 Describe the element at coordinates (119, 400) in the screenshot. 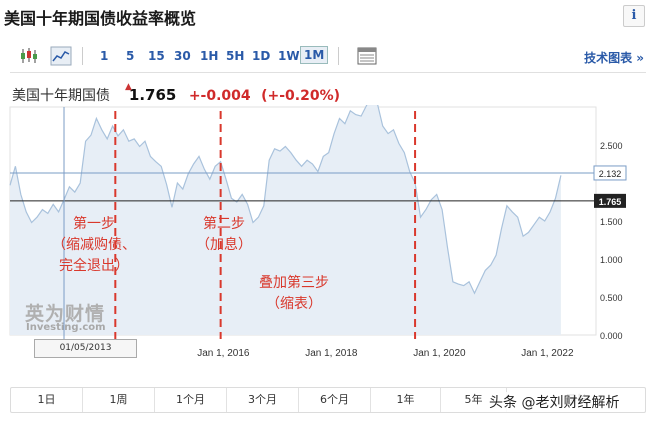

I see `range-1w: 1周` at that location.